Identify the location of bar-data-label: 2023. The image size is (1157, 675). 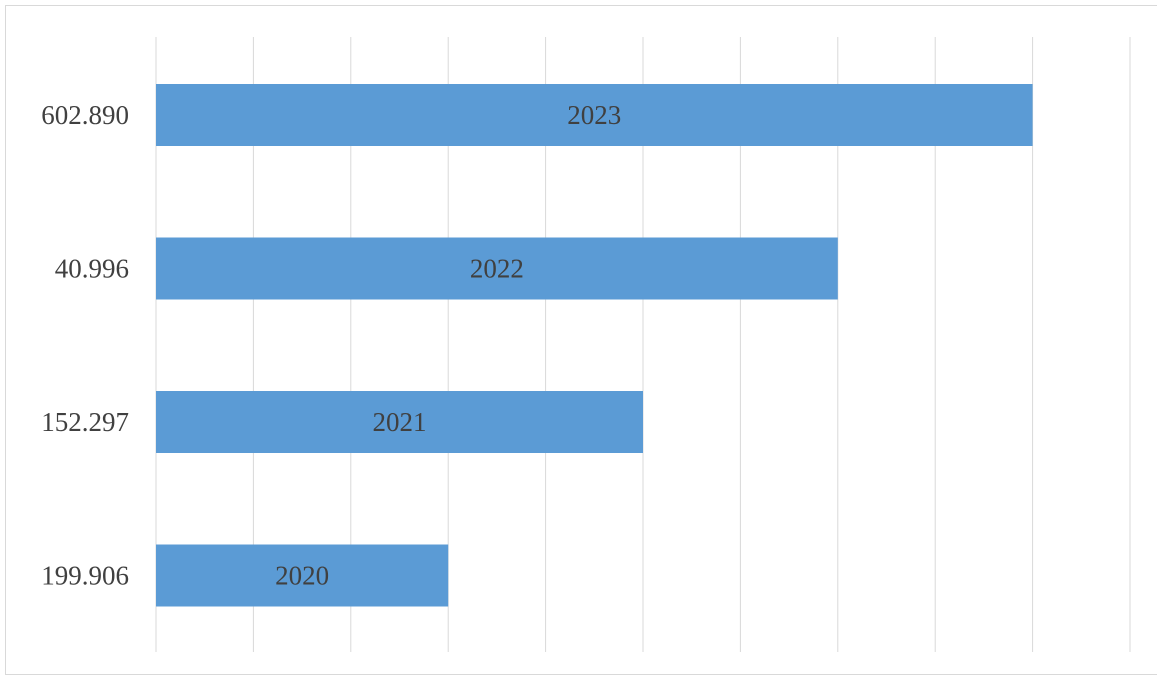
(594, 115).